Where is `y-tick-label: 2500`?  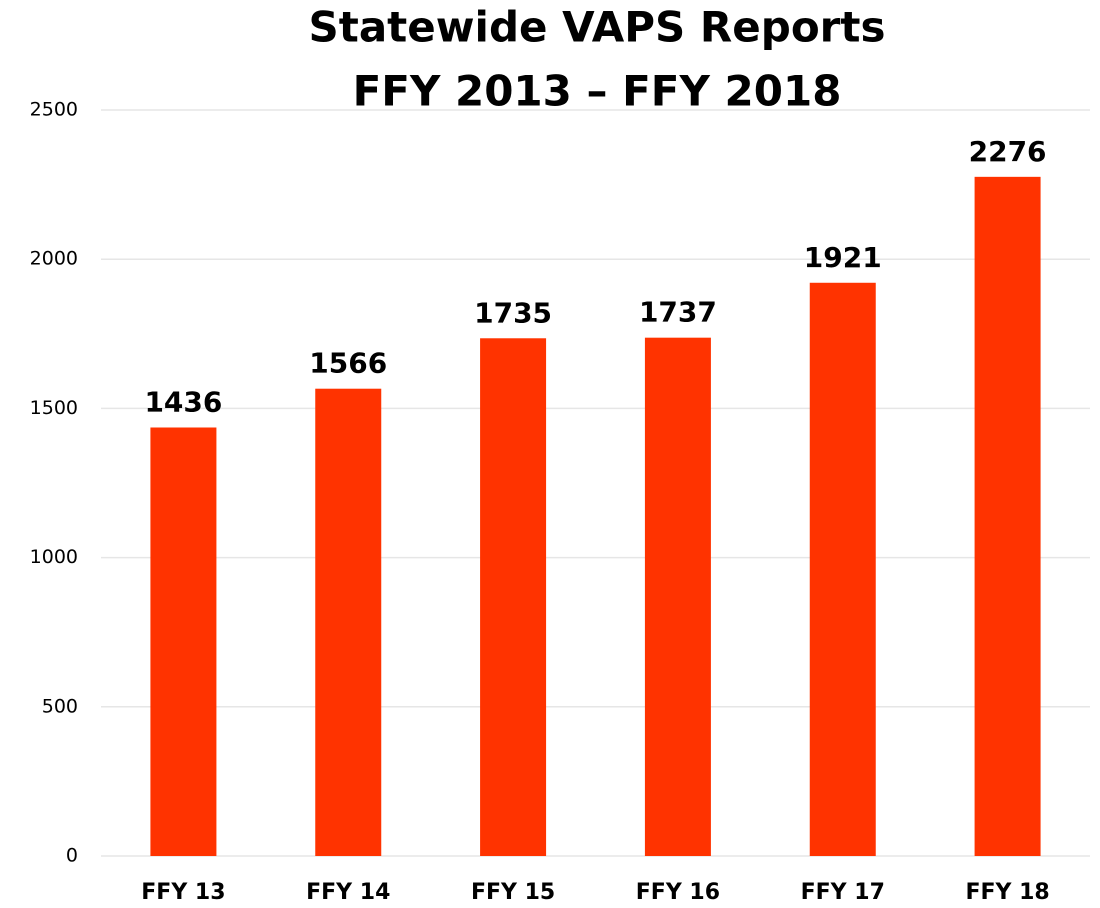 y-tick-label: 2500 is located at coordinates (54, 110).